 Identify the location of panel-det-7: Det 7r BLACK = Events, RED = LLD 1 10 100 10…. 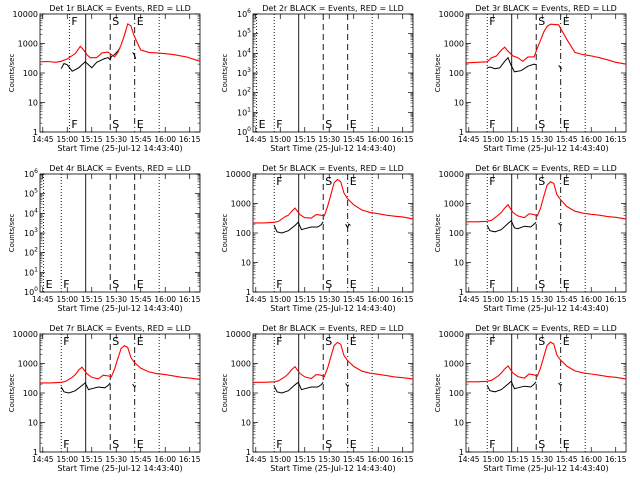
(104, 398).